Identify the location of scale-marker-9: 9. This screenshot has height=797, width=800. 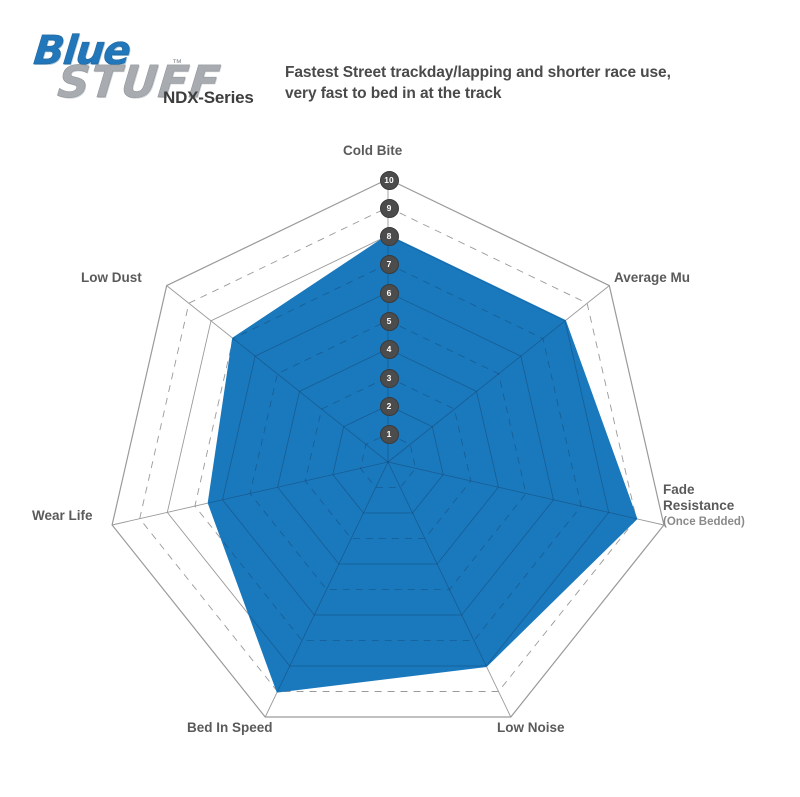
(389, 208).